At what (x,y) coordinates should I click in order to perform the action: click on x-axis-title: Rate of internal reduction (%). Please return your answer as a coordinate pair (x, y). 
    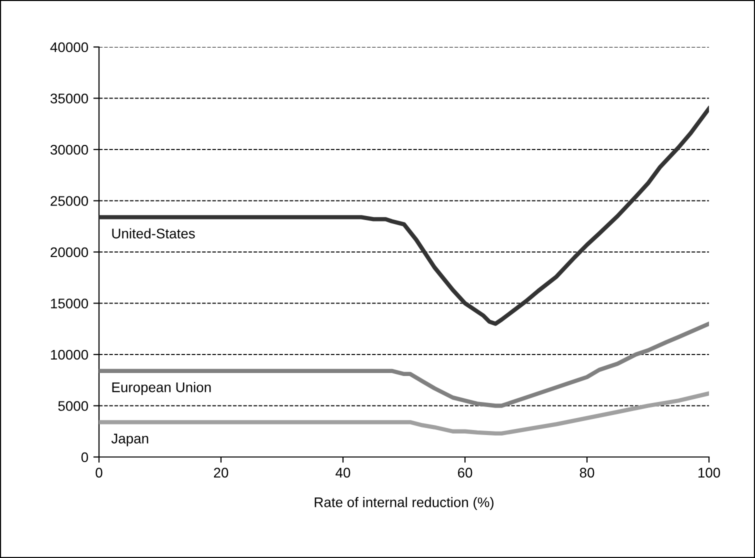
    Looking at the image, I should click on (404, 503).